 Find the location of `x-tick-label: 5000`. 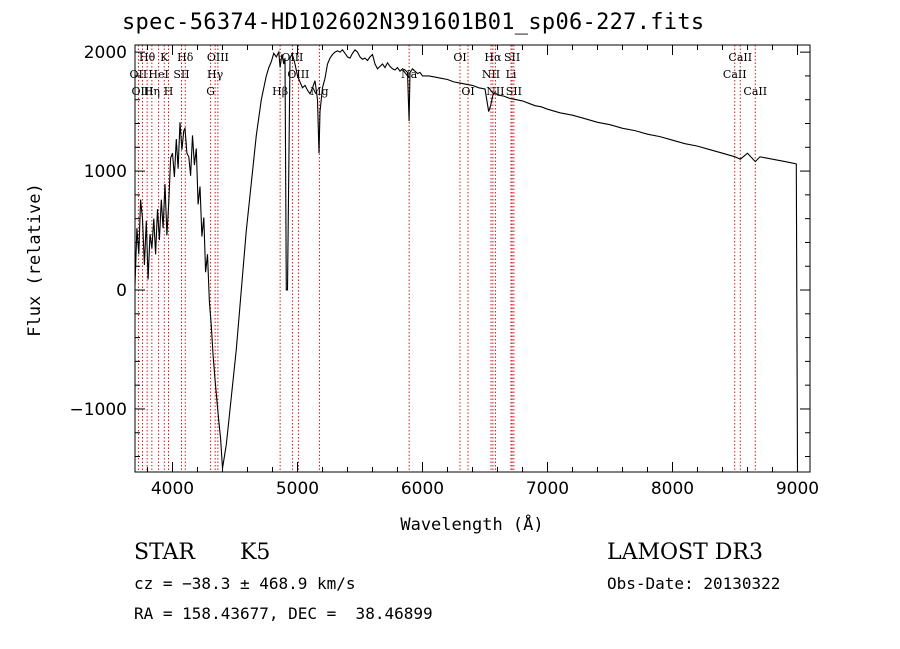

x-tick-label: 5000 is located at coordinates (297, 489).